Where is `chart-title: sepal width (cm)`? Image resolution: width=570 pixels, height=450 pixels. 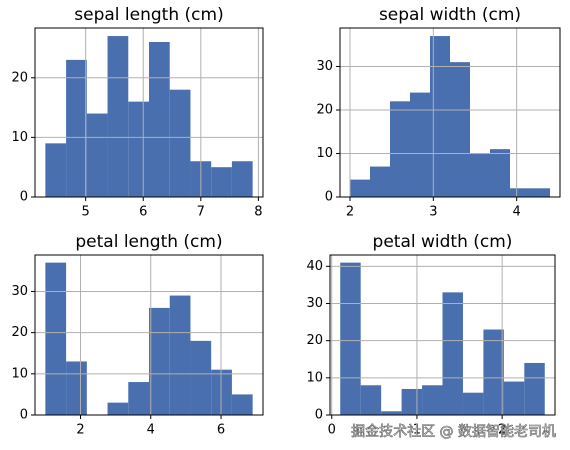
chart-title: sepal width (cm) is located at coordinates (450, 15).